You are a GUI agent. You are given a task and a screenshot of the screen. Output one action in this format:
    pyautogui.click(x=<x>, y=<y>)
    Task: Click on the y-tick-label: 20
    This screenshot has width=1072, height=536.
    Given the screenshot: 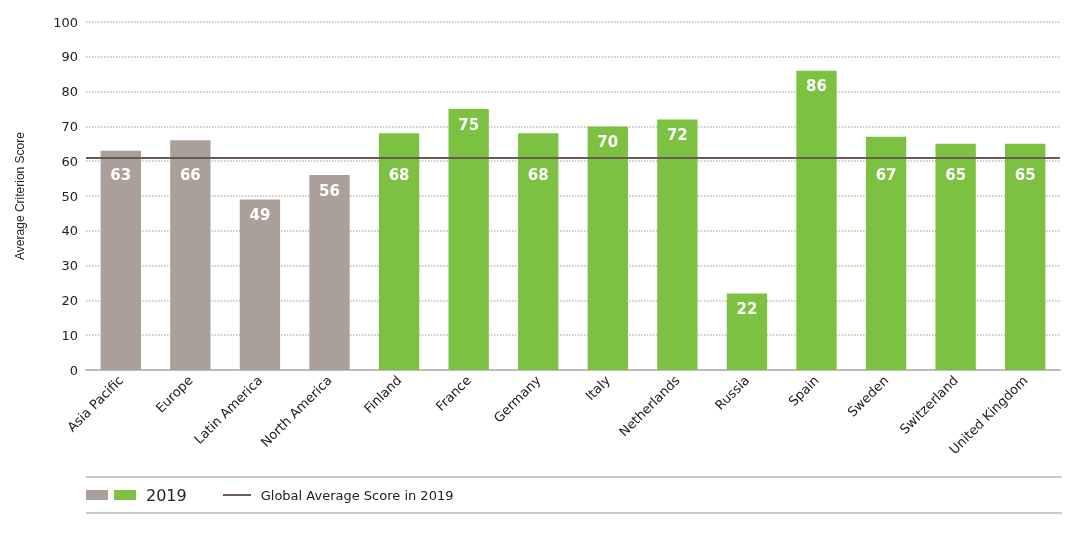 What is the action you would take?
    pyautogui.click(x=69, y=300)
    